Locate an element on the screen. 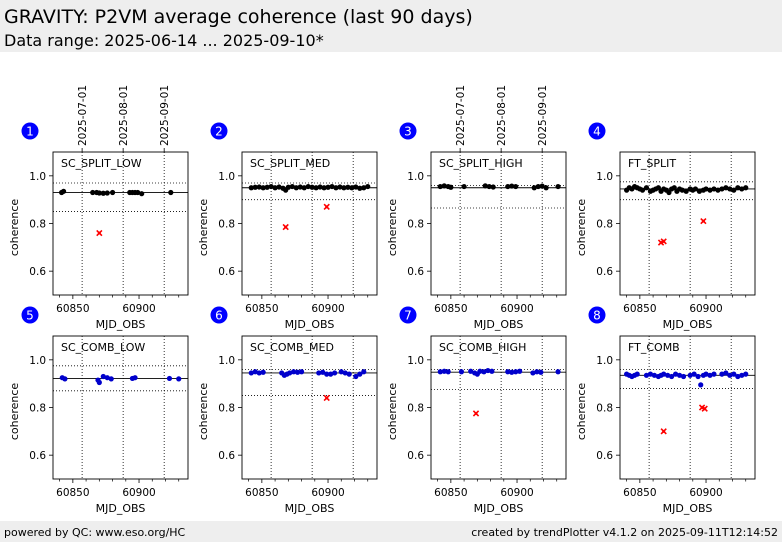 The image size is (782, 542). panel-label: FT_COMB is located at coordinates (654, 347).